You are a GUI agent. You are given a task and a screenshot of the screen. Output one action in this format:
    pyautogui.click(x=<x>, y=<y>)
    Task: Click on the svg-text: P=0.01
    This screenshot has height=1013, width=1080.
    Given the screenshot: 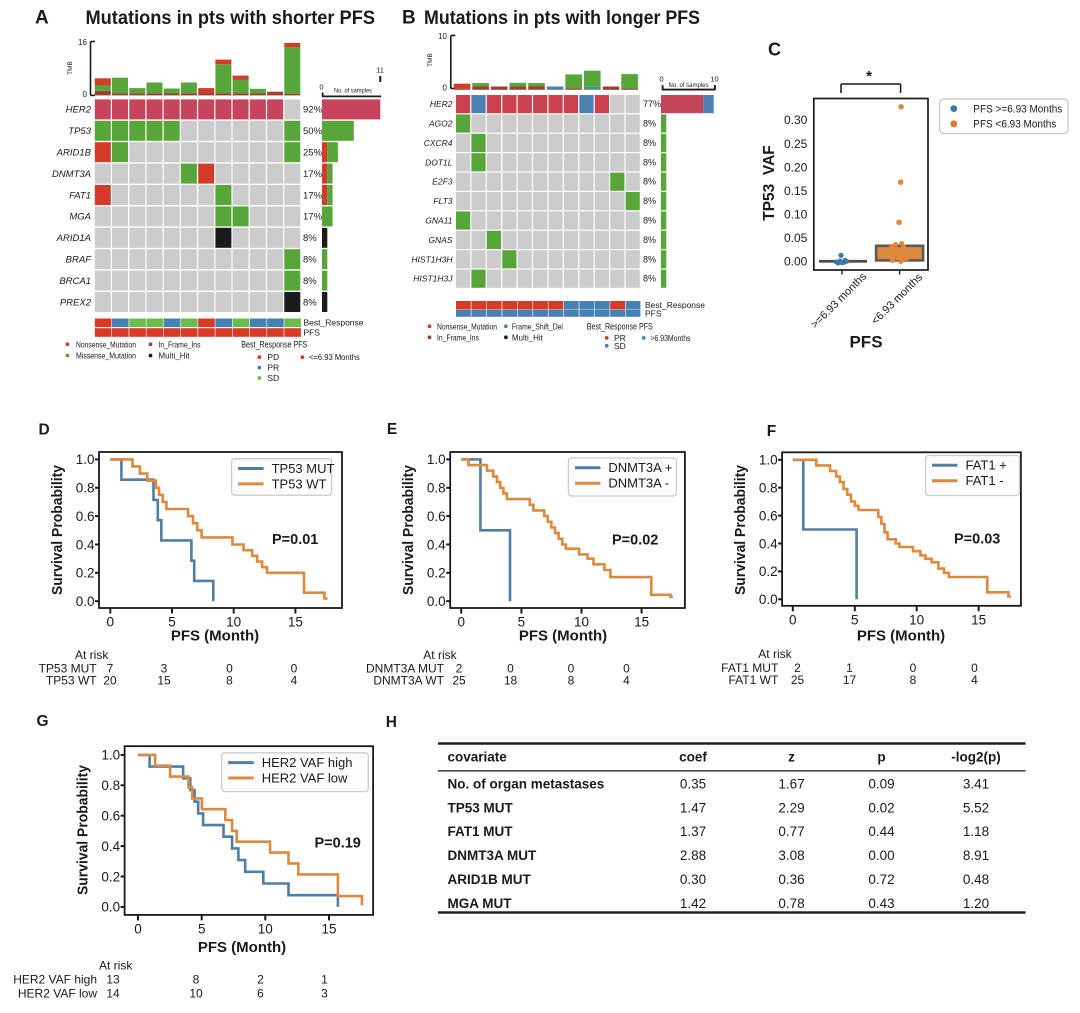 What is the action you would take?
    pyautogui.click(x=295, y=540)
    